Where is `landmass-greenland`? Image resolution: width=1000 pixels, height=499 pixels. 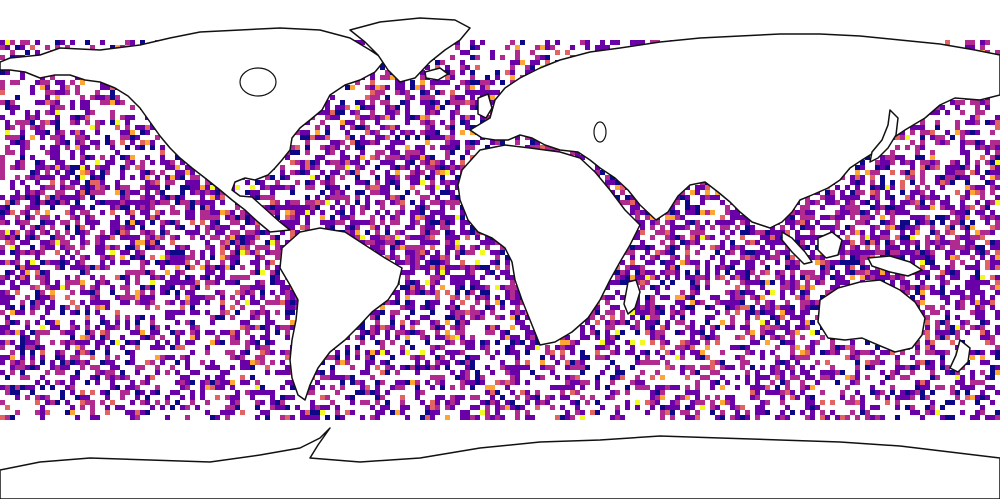
landmass-greenland is located at coordinates (410, 50).